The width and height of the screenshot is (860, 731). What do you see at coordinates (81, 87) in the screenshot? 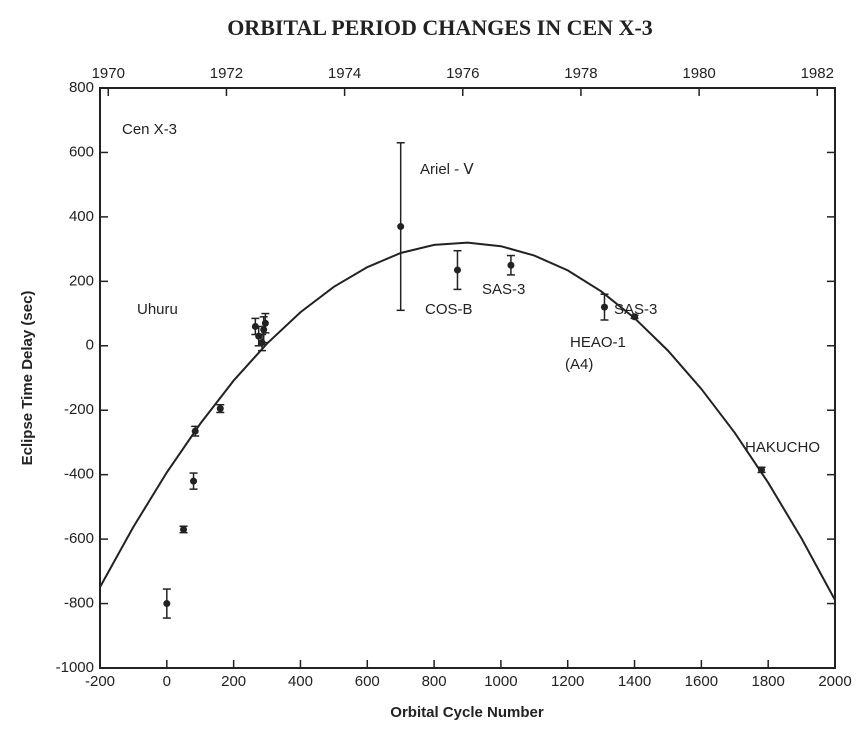
I see `y-tick-label: 800` at bounding box center [81, 87].